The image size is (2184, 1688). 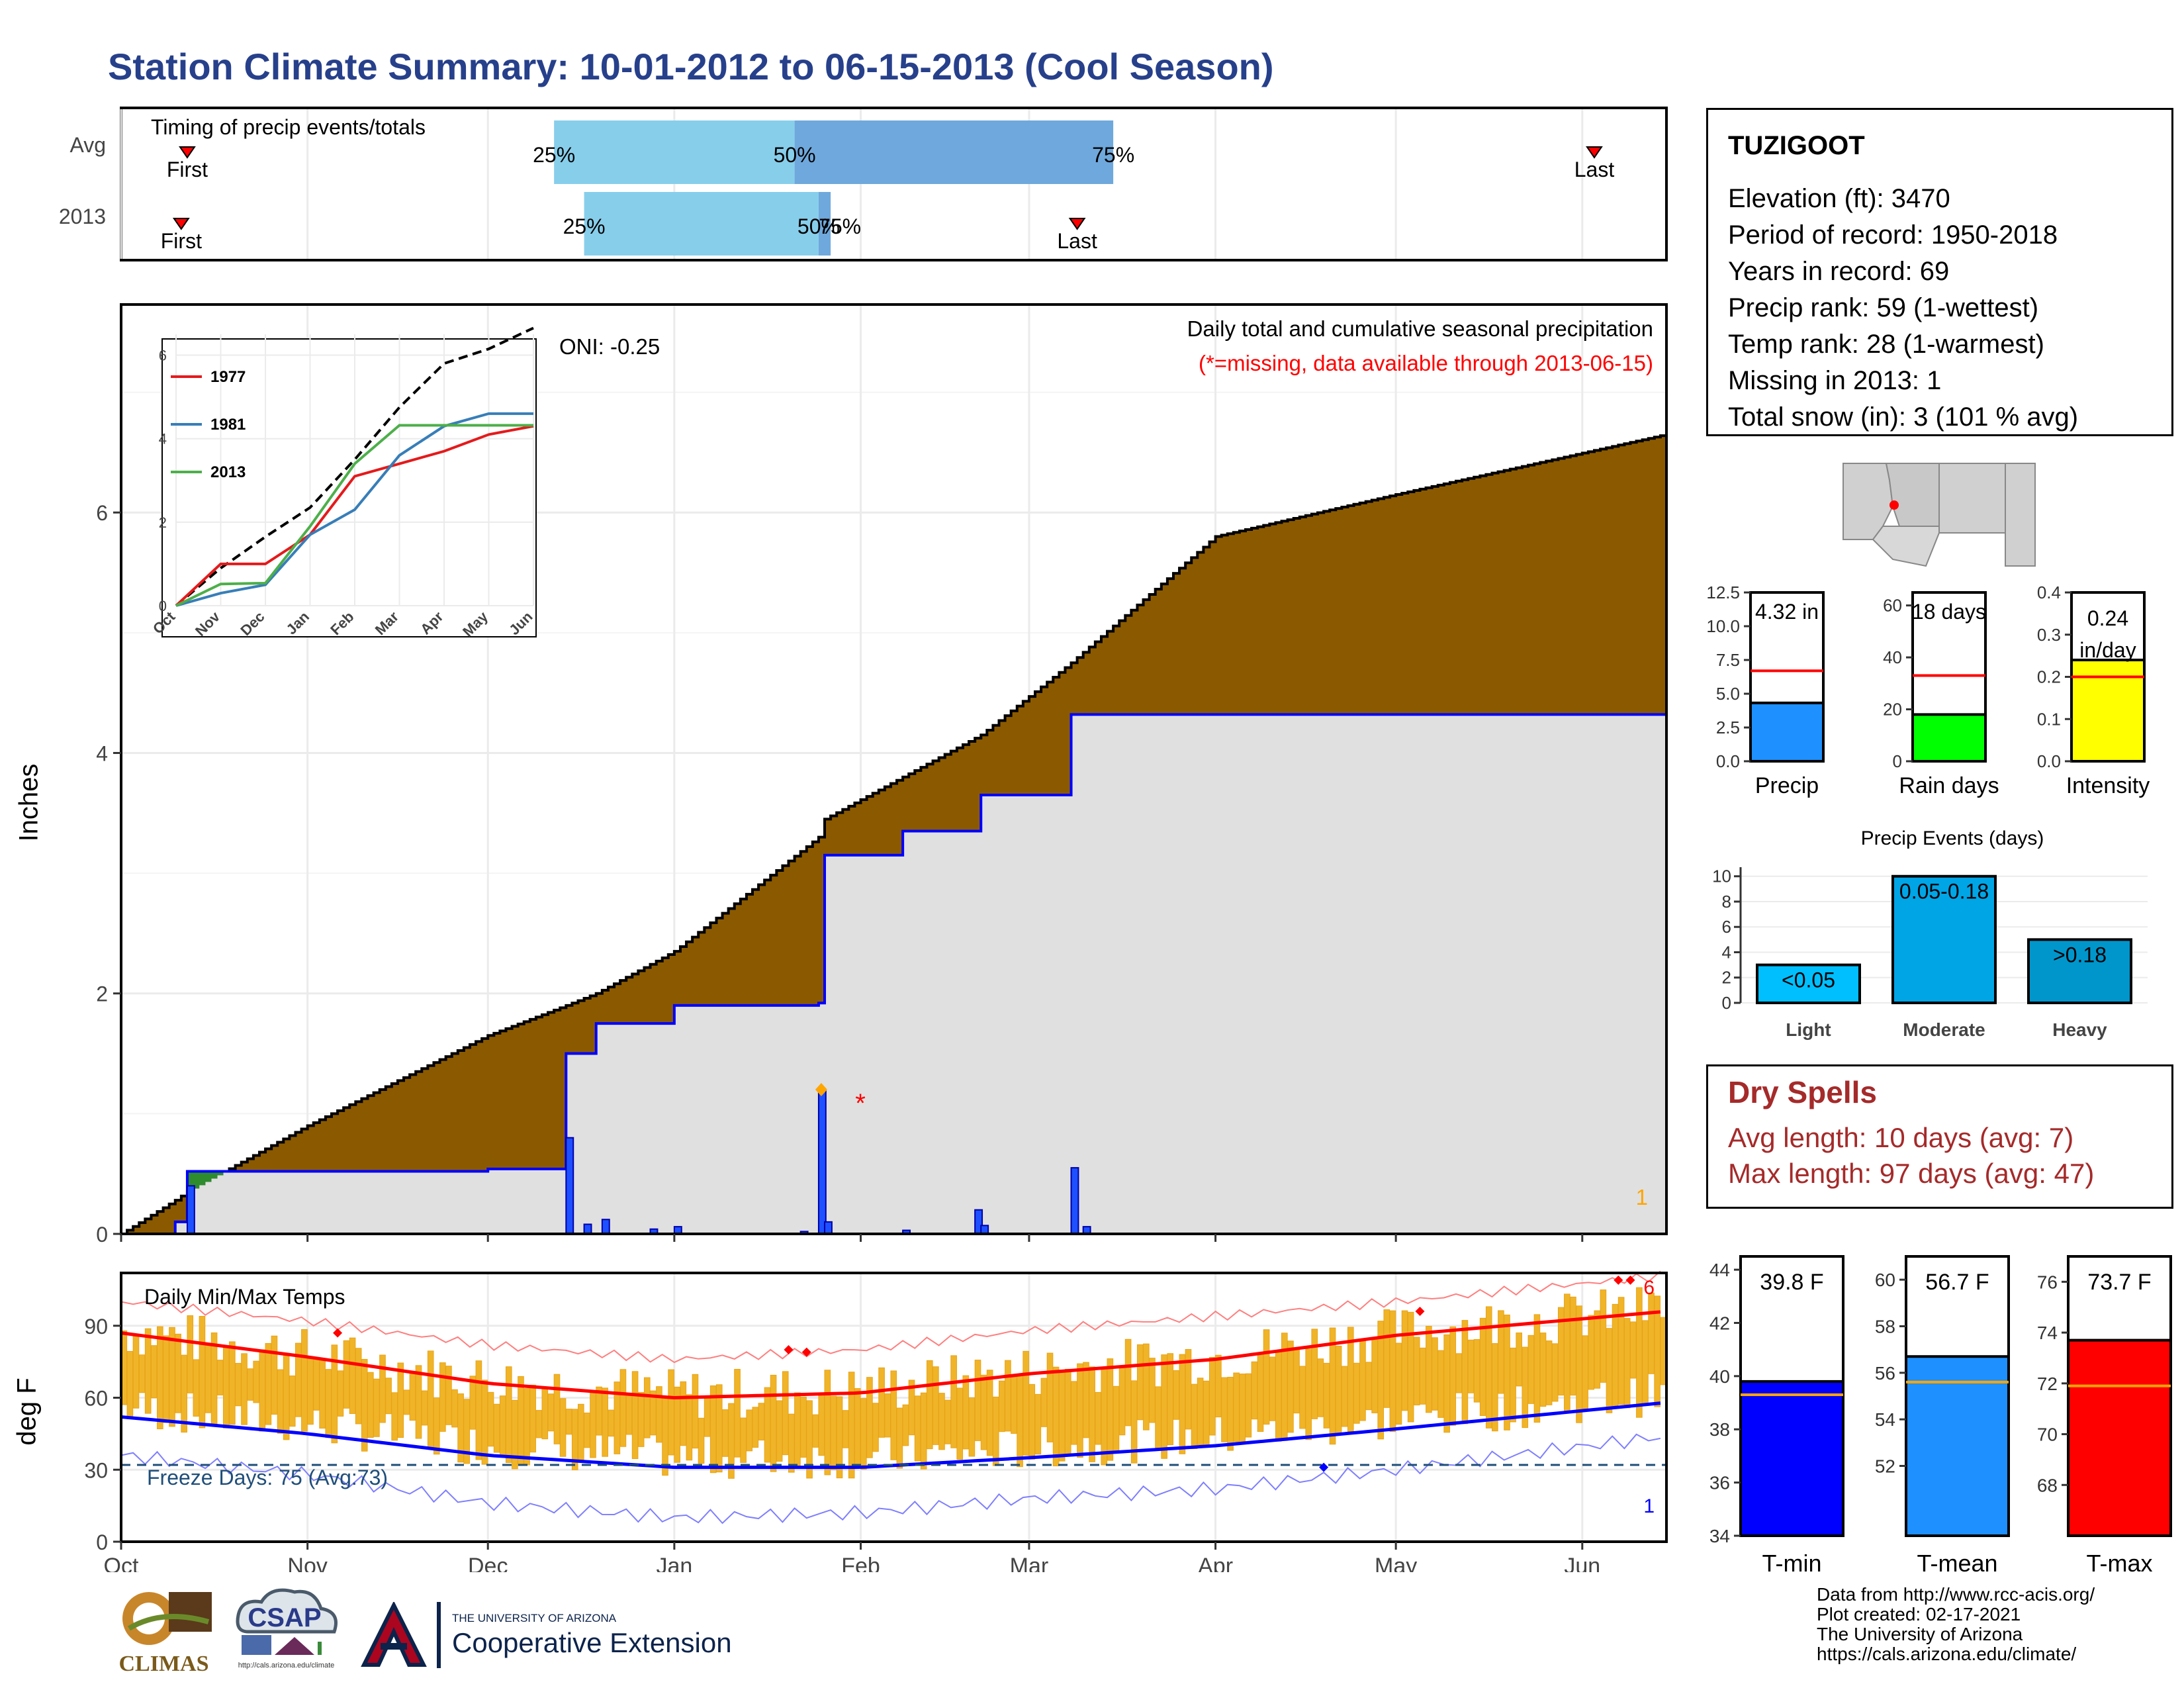 I want to click on mini-tick-label: 0.3, so click(x=2049, y=635).